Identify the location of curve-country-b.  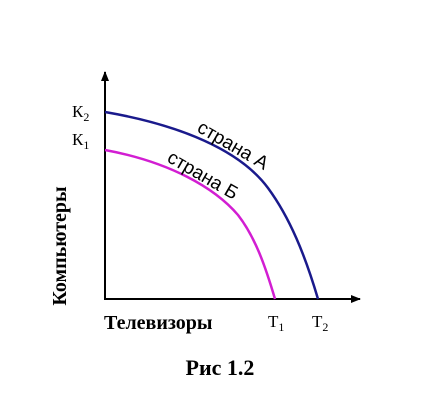
(190, 224).